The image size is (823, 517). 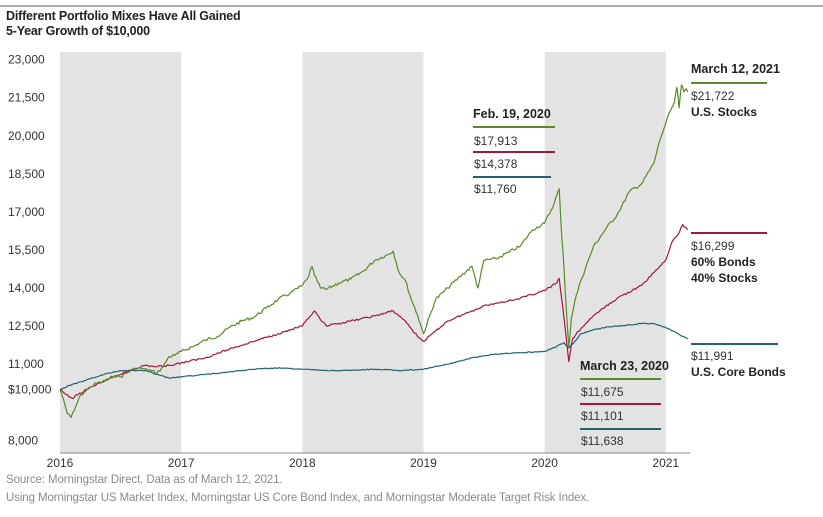 I want to click on y-tick-label: 18,500, so click(x=26, y=174).